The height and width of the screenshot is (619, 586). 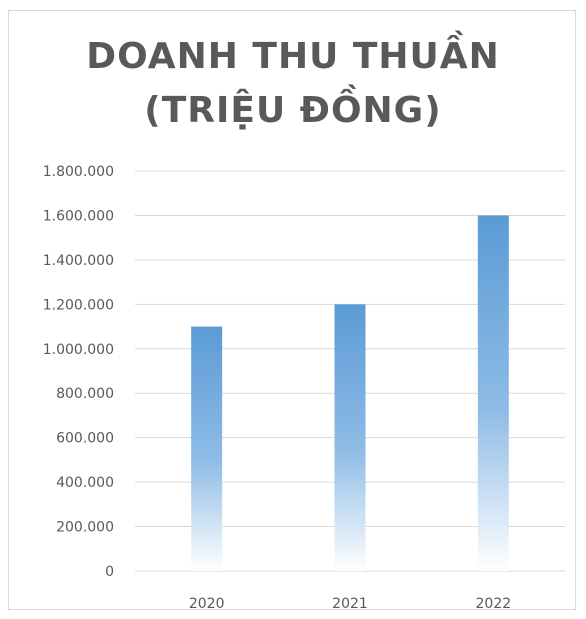 I want to click on x-axis-tick-labels: 2020 2021 2022, so click(x=350, y=604).